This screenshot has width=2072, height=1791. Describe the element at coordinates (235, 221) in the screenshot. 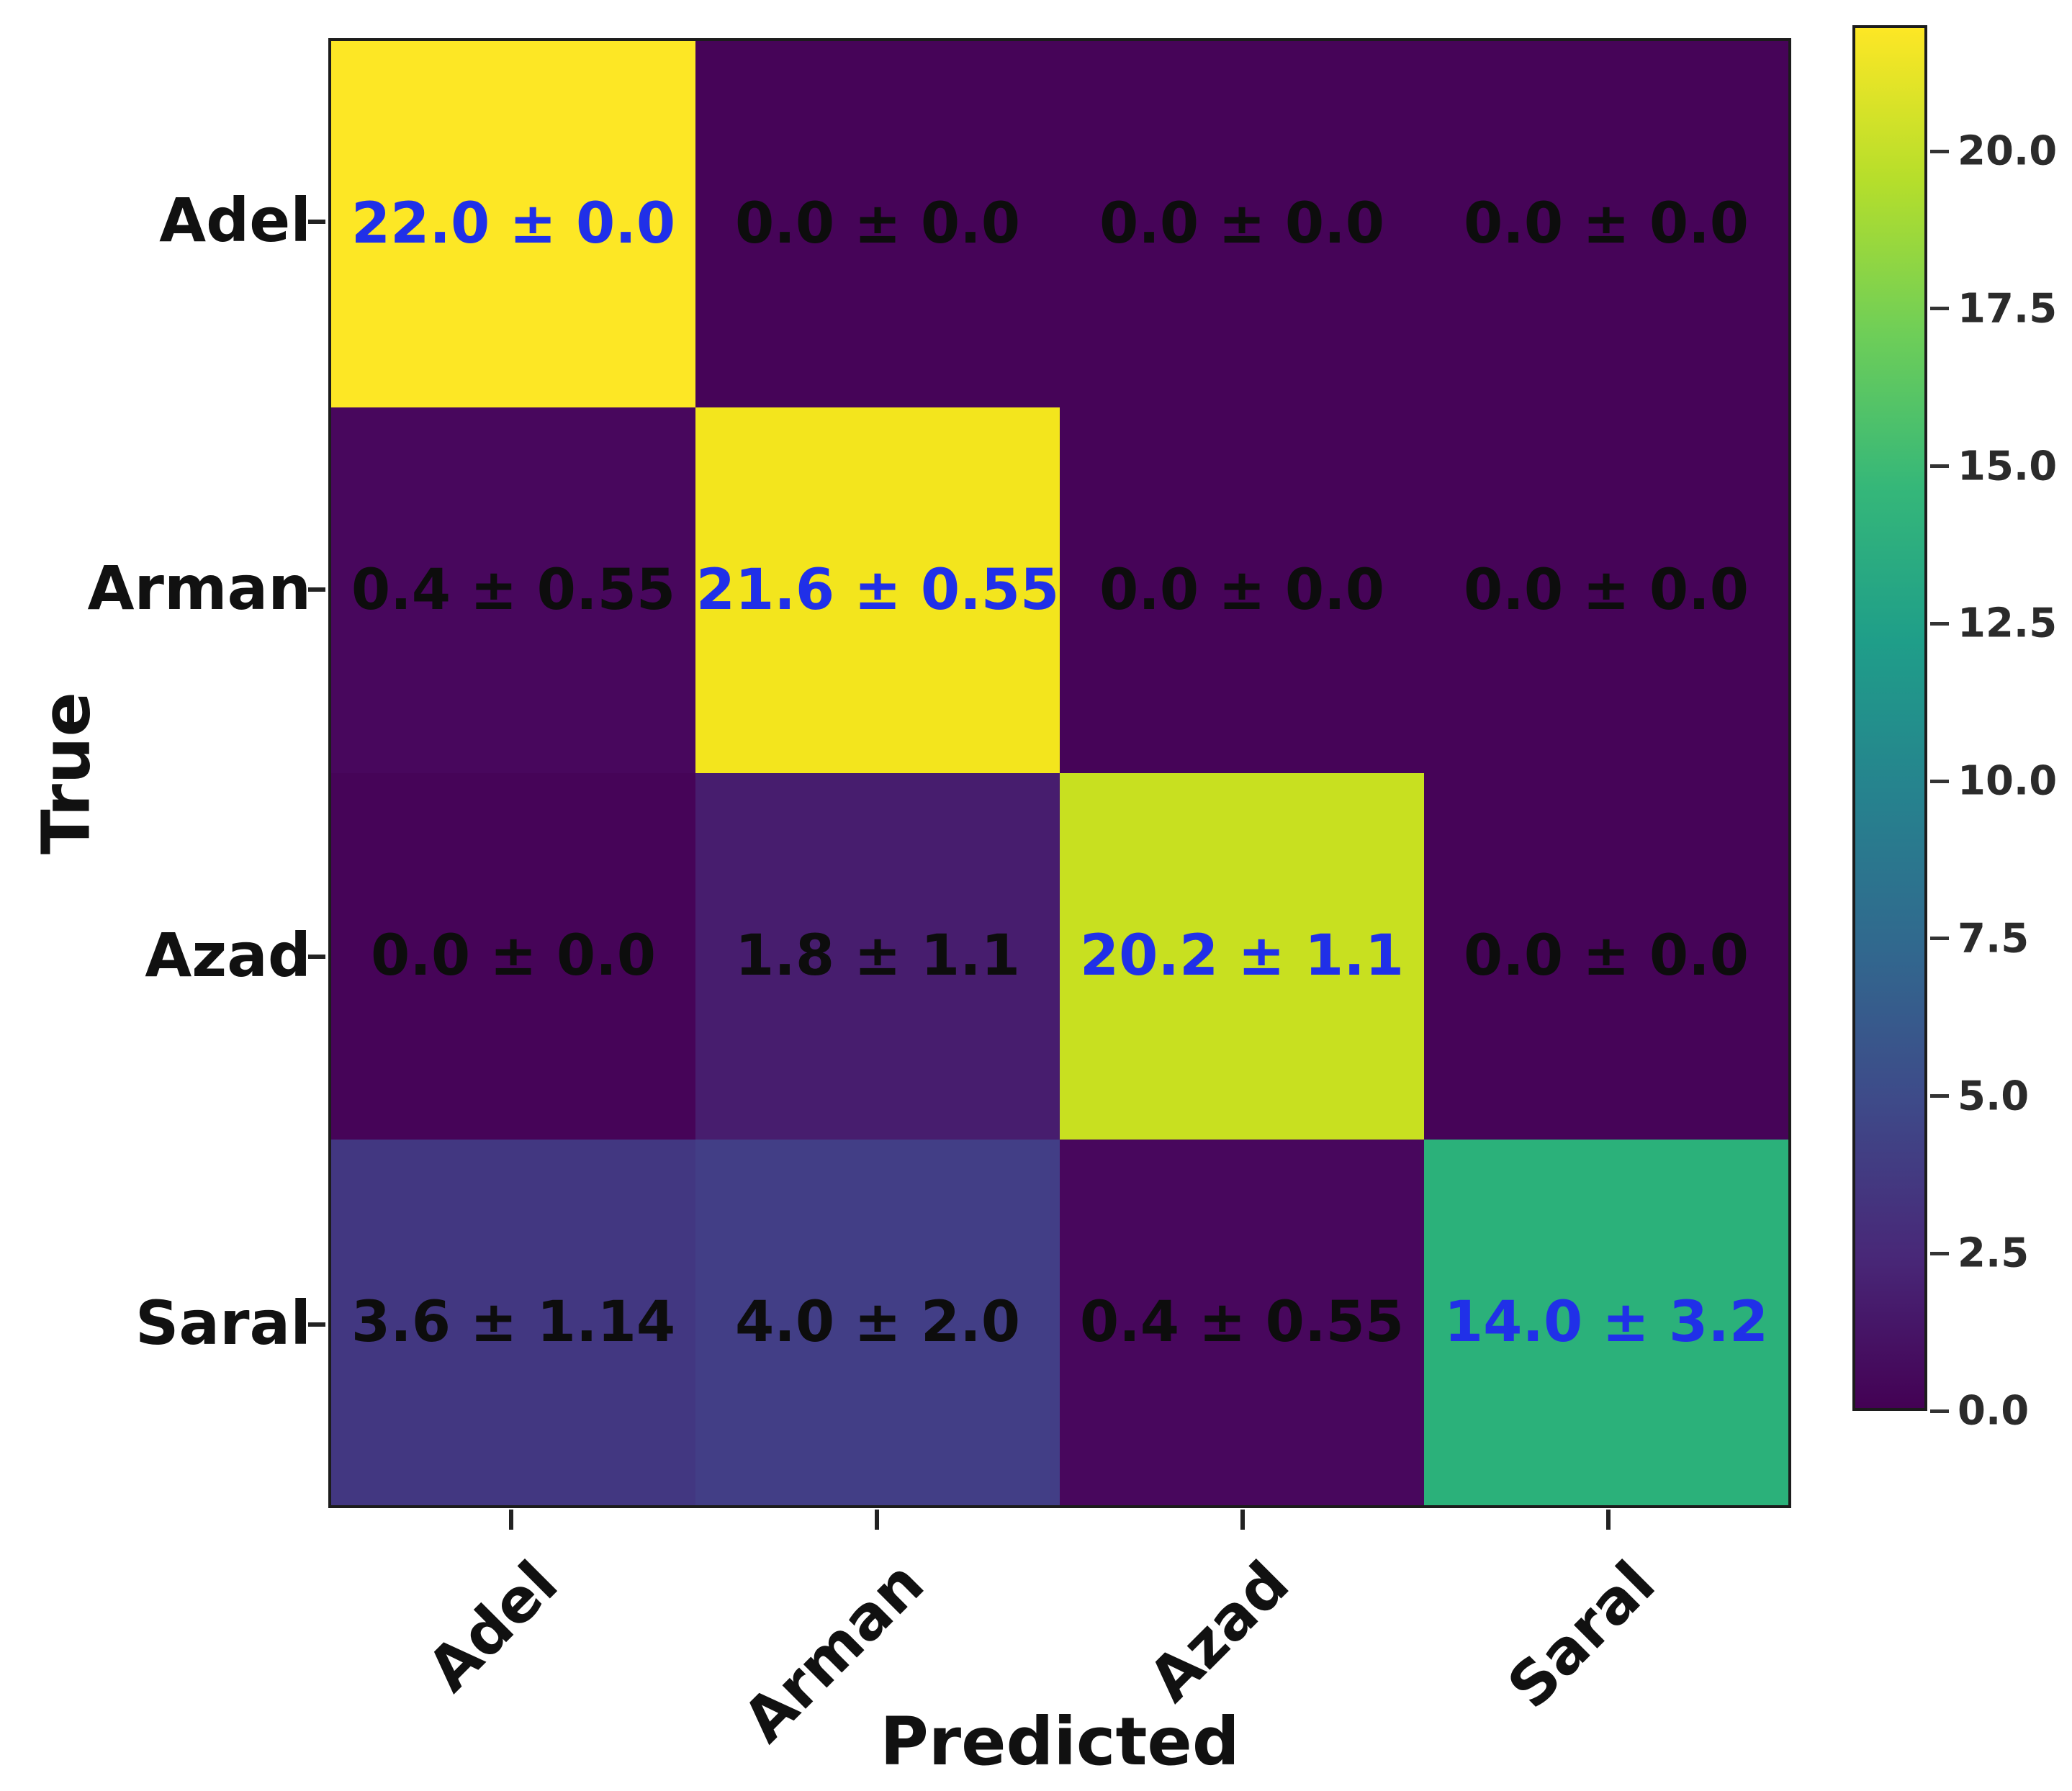

I see `y-tick-label: Adel` at that location.